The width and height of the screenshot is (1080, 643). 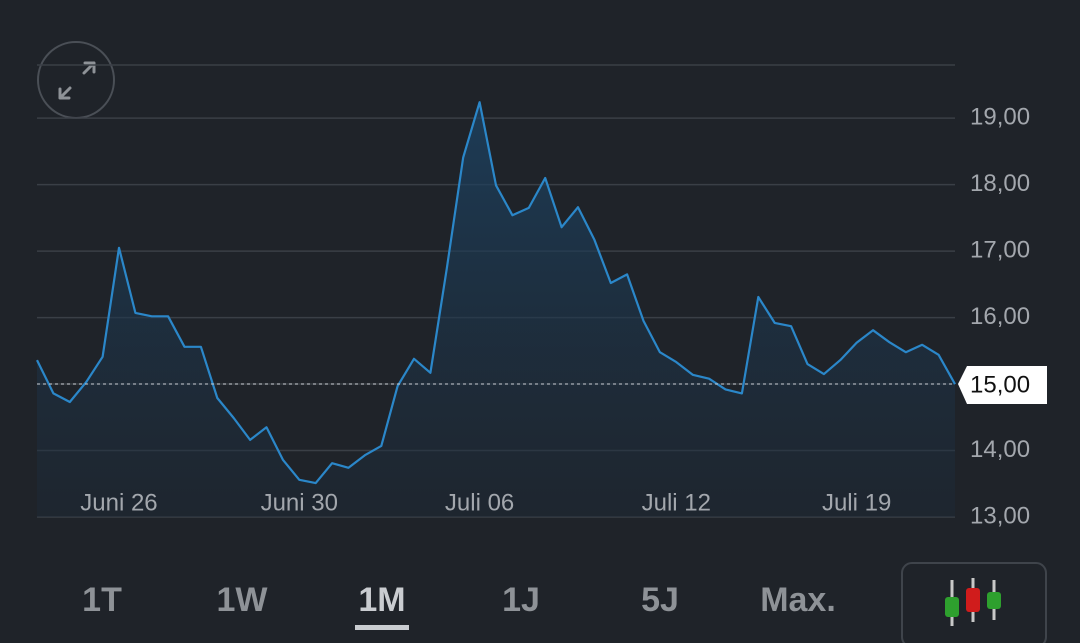 What do you see at coordinates (798, 600) in the screenshot?
I see `range-button: Max.` at bounding box center [798, 600].